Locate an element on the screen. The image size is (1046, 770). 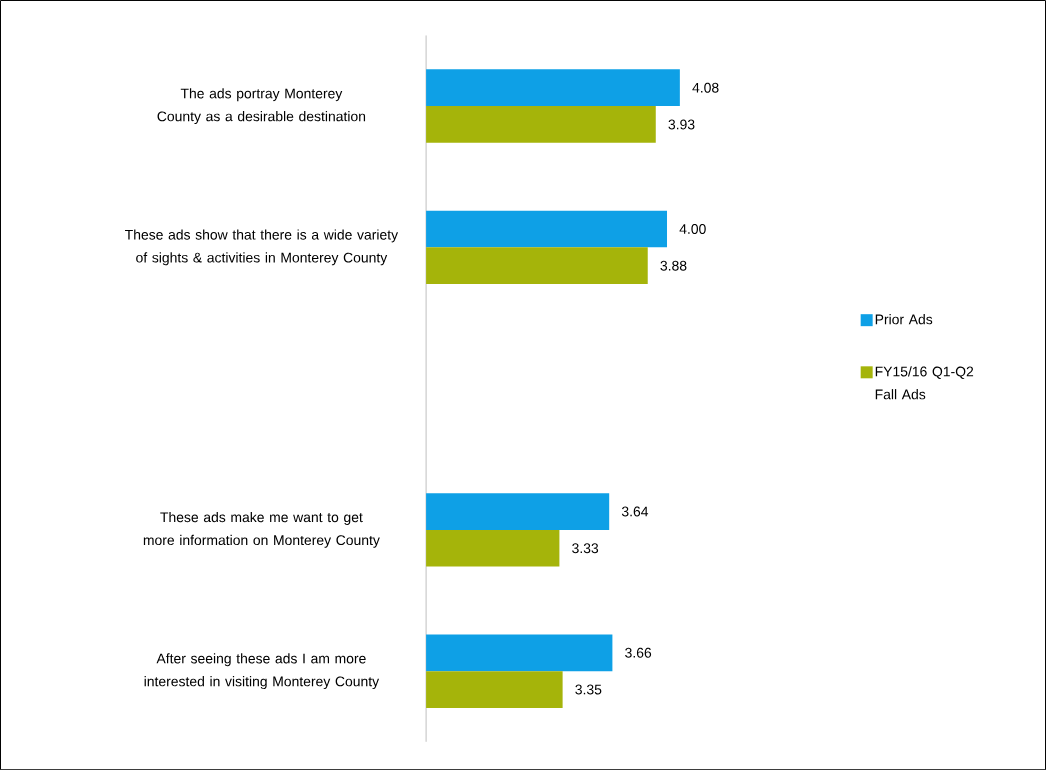
data-label: 3.66 is located at coordinates (638, 652).